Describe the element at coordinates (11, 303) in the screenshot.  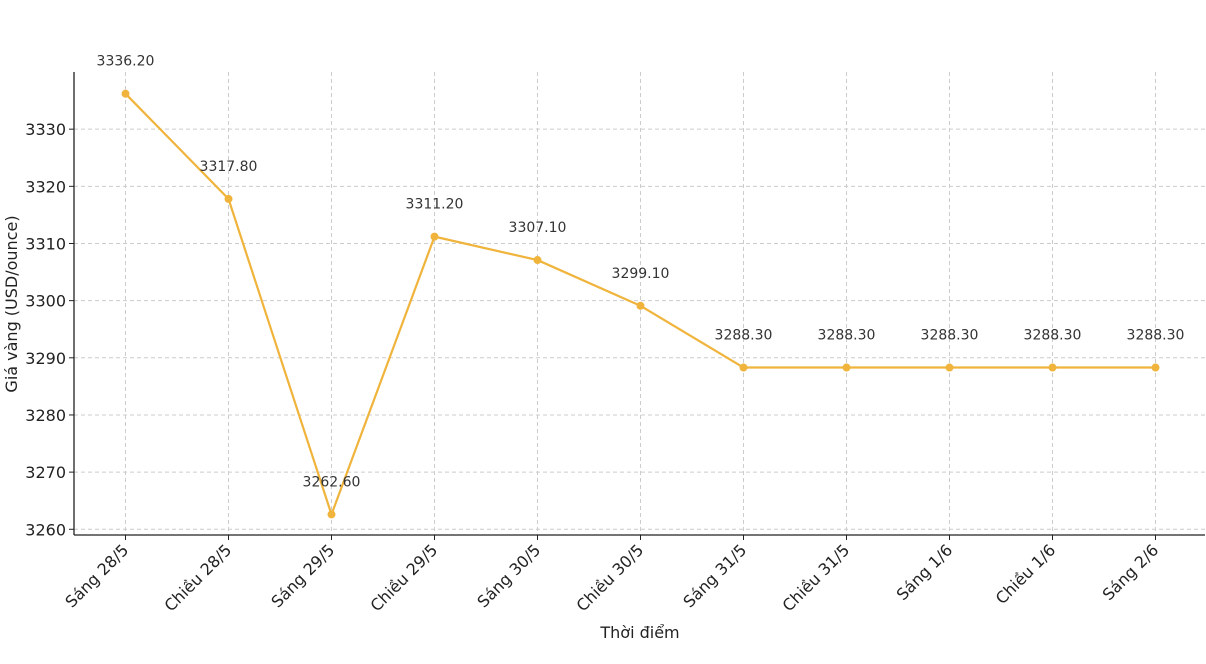
I see `y-axis-title: Giá vàng (USD/ounce)` at that location.